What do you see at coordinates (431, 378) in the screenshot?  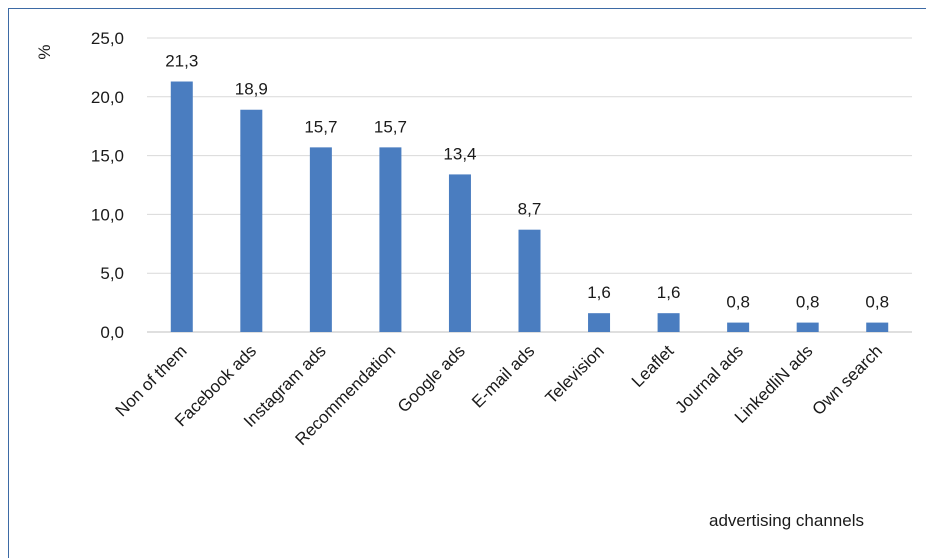 I see `x-category-label: Google ads` at bounding box center [431, 378].